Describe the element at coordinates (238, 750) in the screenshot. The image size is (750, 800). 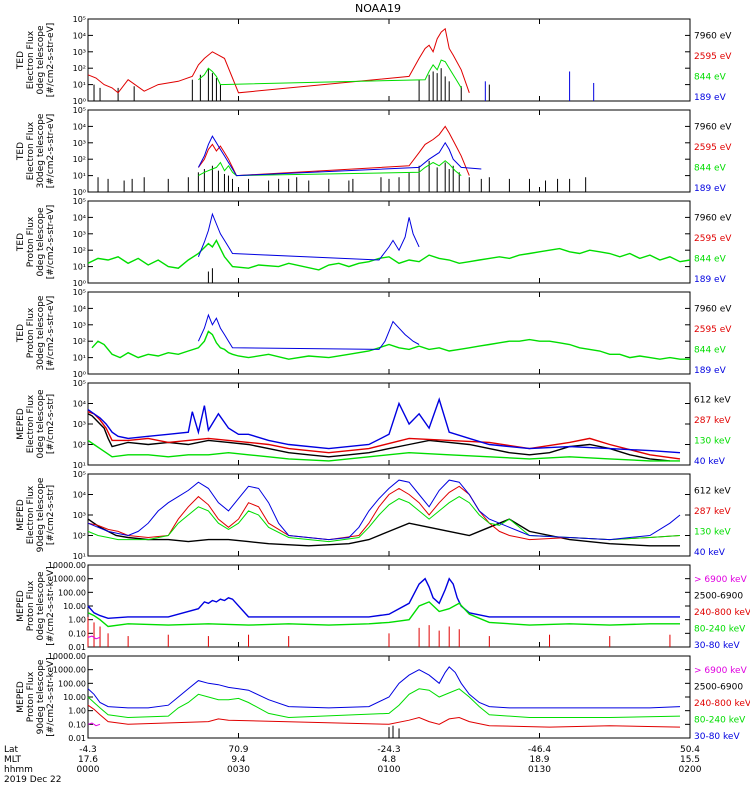
I see `footer-lat-value: 70.9` at that location.